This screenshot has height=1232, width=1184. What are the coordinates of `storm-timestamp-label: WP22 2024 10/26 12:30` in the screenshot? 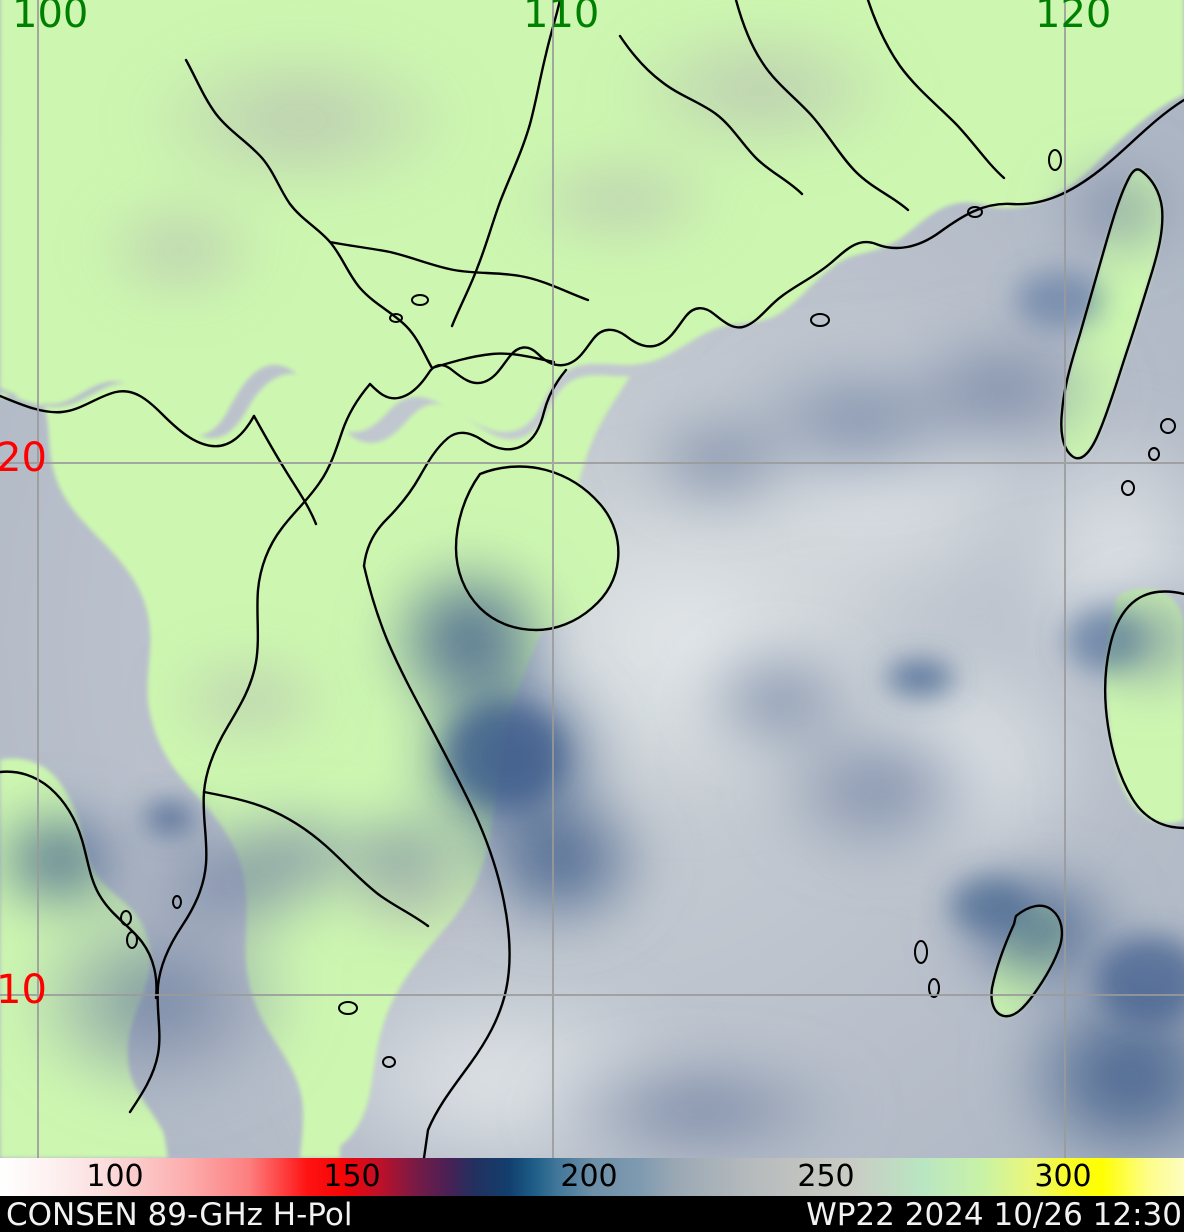 It's located at (994, 1214).